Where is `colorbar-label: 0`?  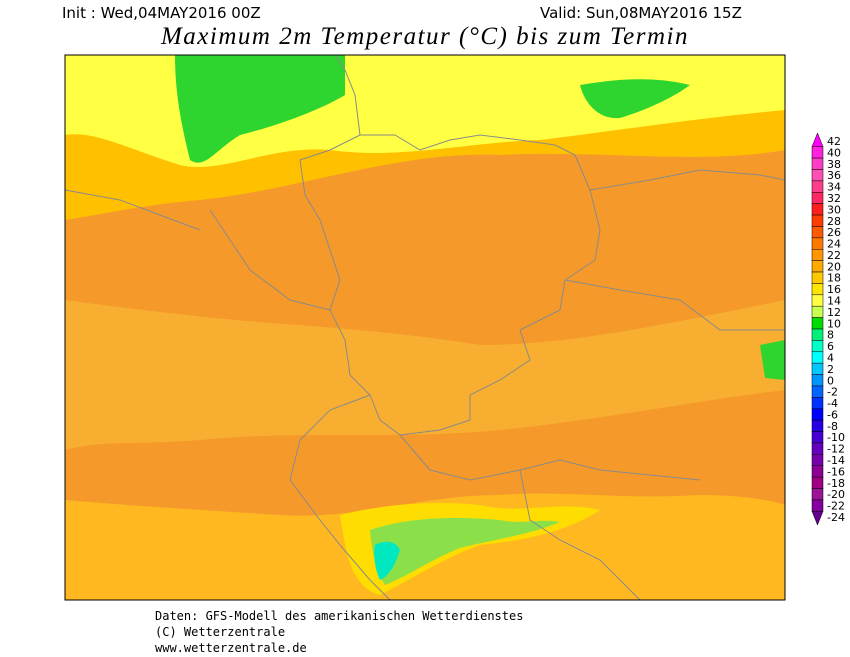 colorbar-label: 0 is located at coordinates (830, 380).